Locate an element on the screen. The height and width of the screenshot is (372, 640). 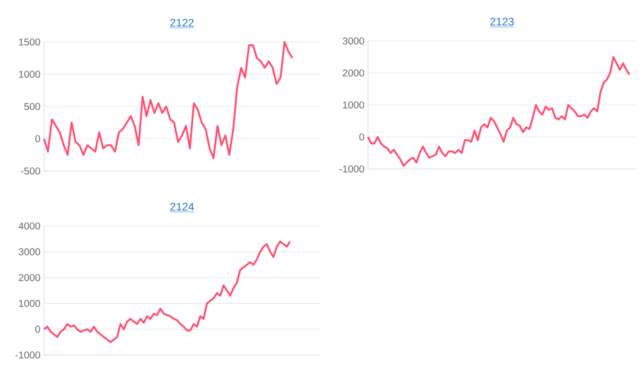
chart-title: 2122 is located at coordinates (182, 22).